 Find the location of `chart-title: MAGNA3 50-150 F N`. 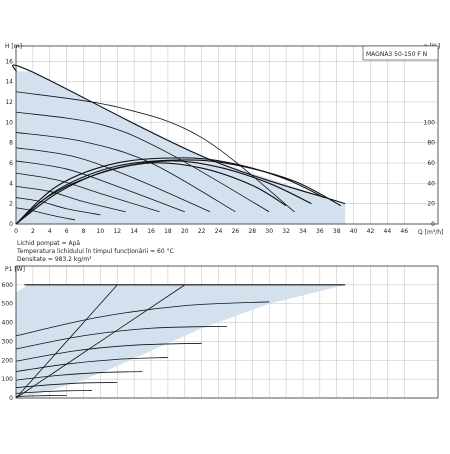

chart-title: MAGNA3 50-150 F N is located at coordinates (396, 54).